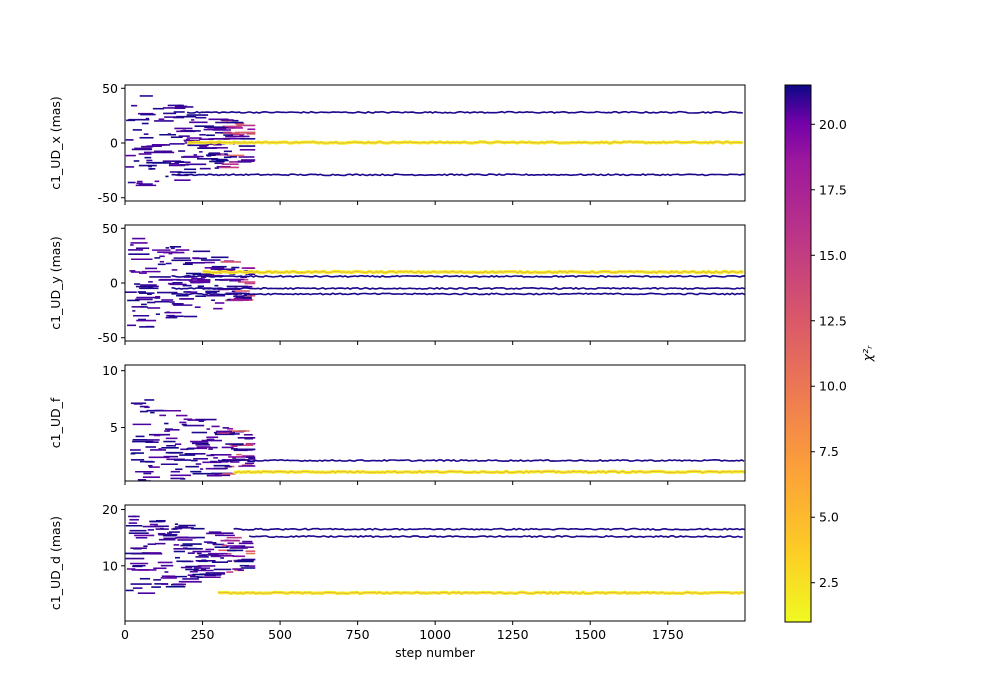  I want to click on colorbar-tick-label: 17.5, so click(833, 189).